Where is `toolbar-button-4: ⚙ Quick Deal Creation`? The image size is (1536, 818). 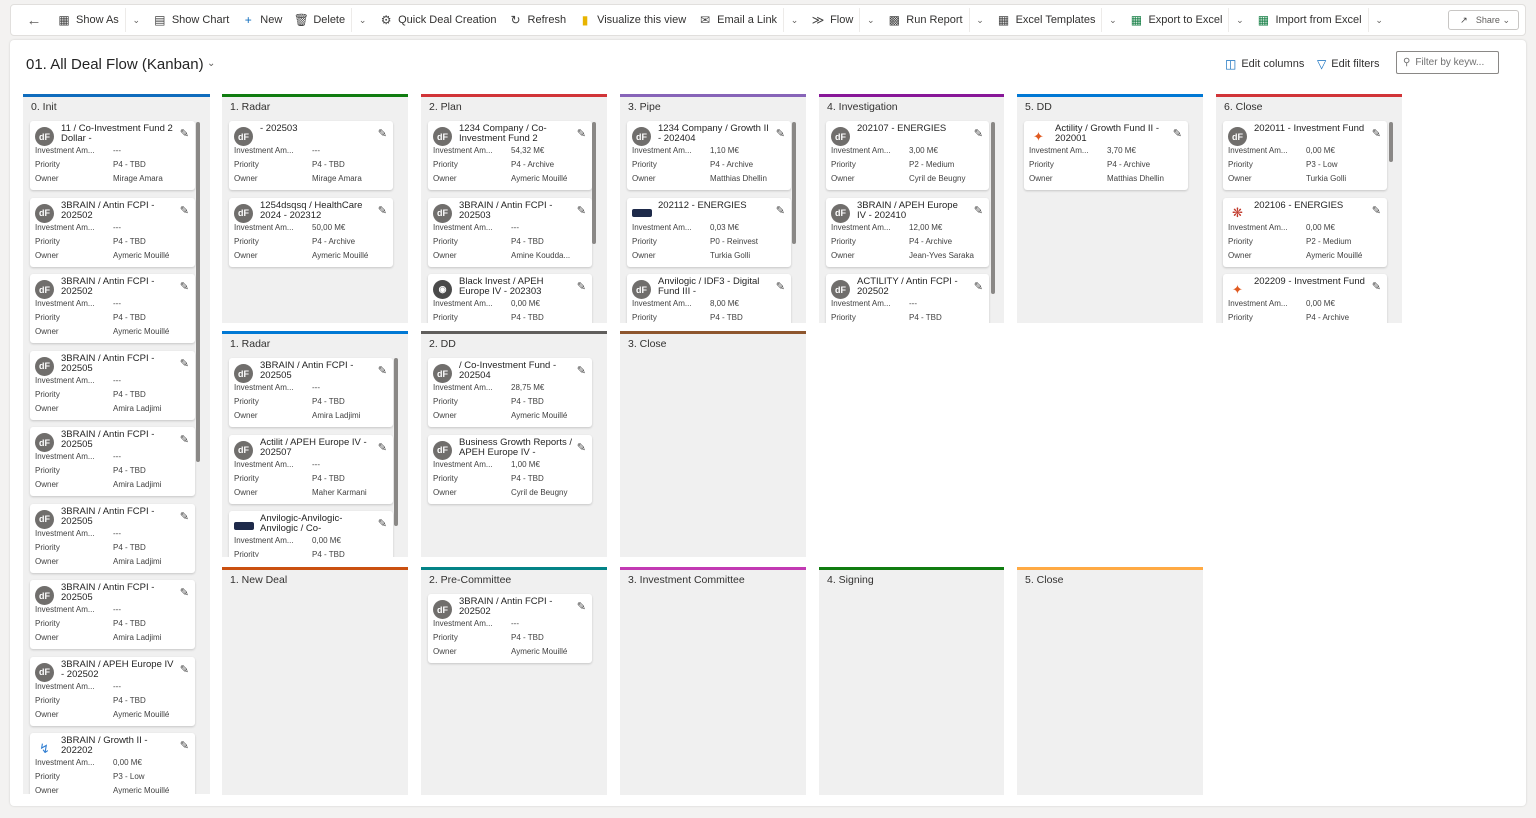
toolbar-button-4: ⚙ Quick Deal Creation is located at coordinates (437, 20).